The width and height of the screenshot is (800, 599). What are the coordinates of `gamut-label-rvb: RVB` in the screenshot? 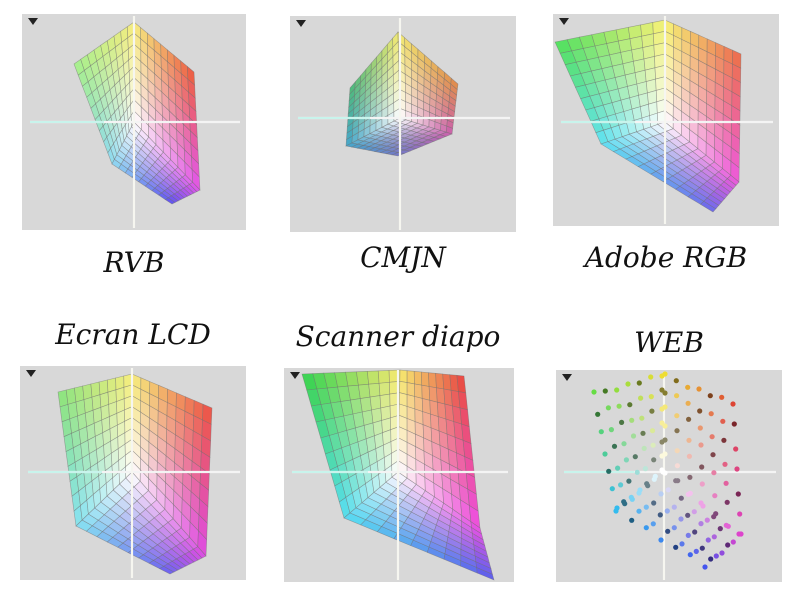 It's located at (134, 262).